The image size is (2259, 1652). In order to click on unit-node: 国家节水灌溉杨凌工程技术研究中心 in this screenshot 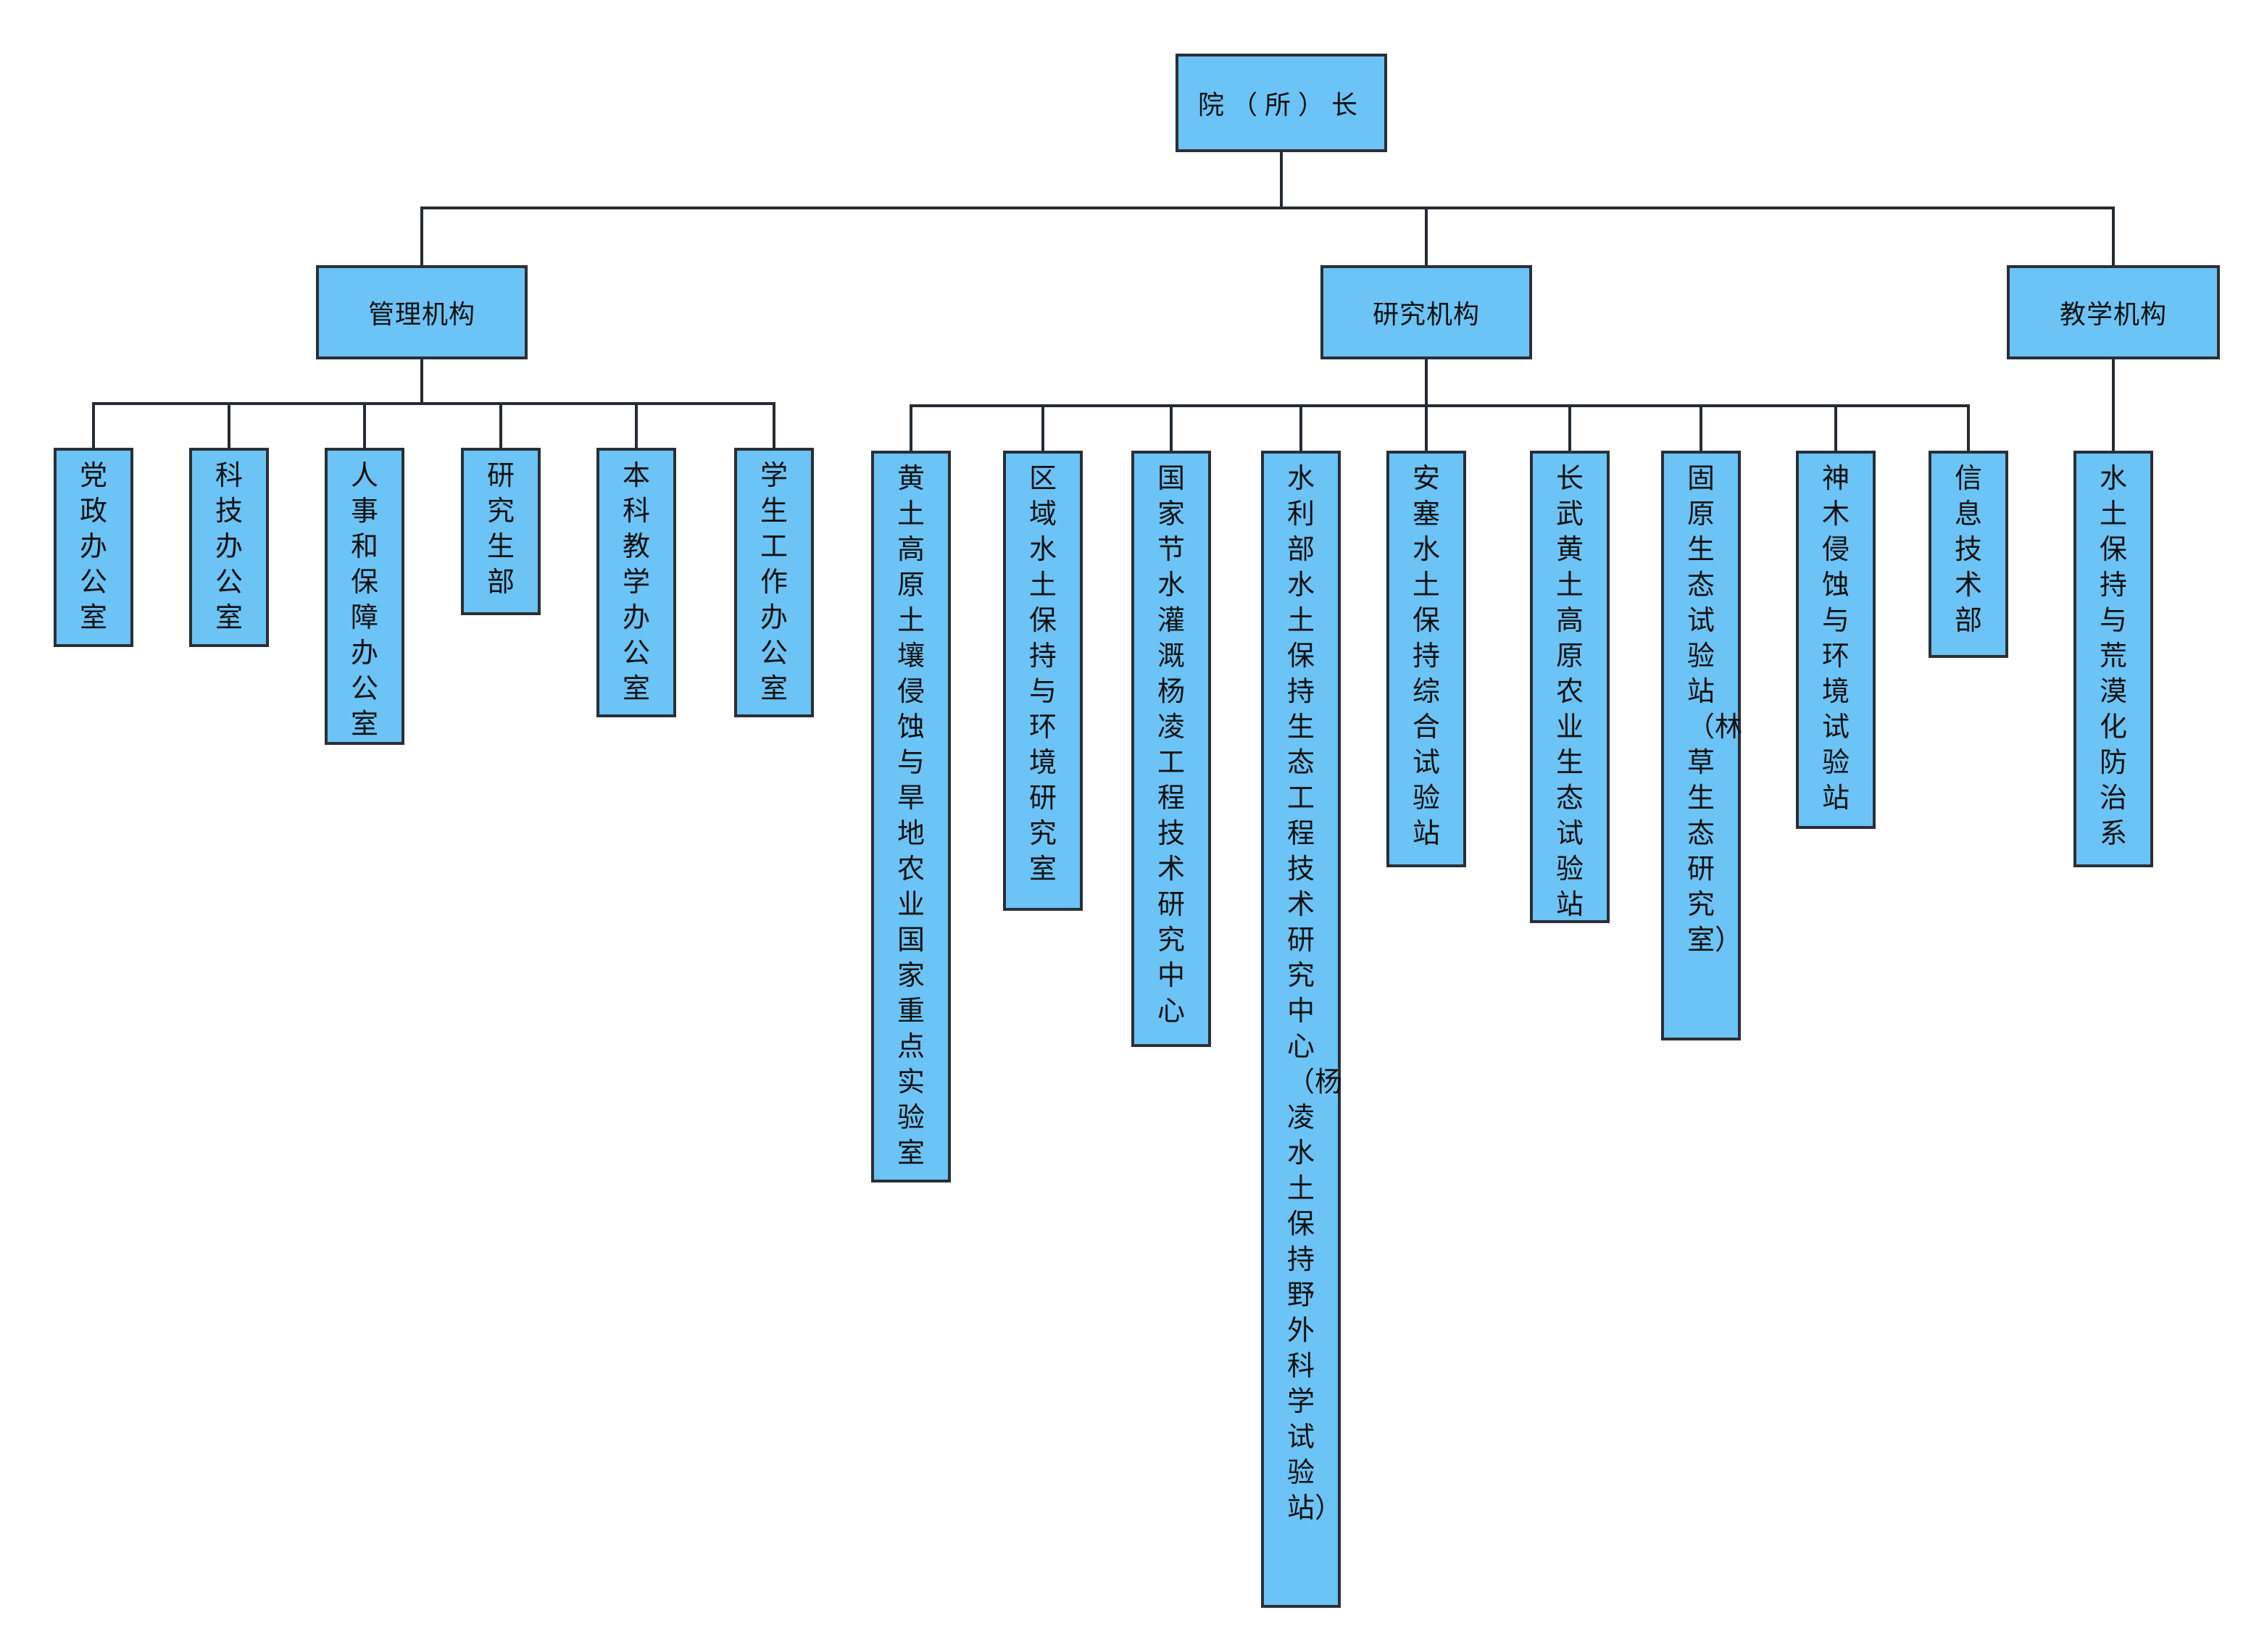, I will do `click(1171, 749)`.